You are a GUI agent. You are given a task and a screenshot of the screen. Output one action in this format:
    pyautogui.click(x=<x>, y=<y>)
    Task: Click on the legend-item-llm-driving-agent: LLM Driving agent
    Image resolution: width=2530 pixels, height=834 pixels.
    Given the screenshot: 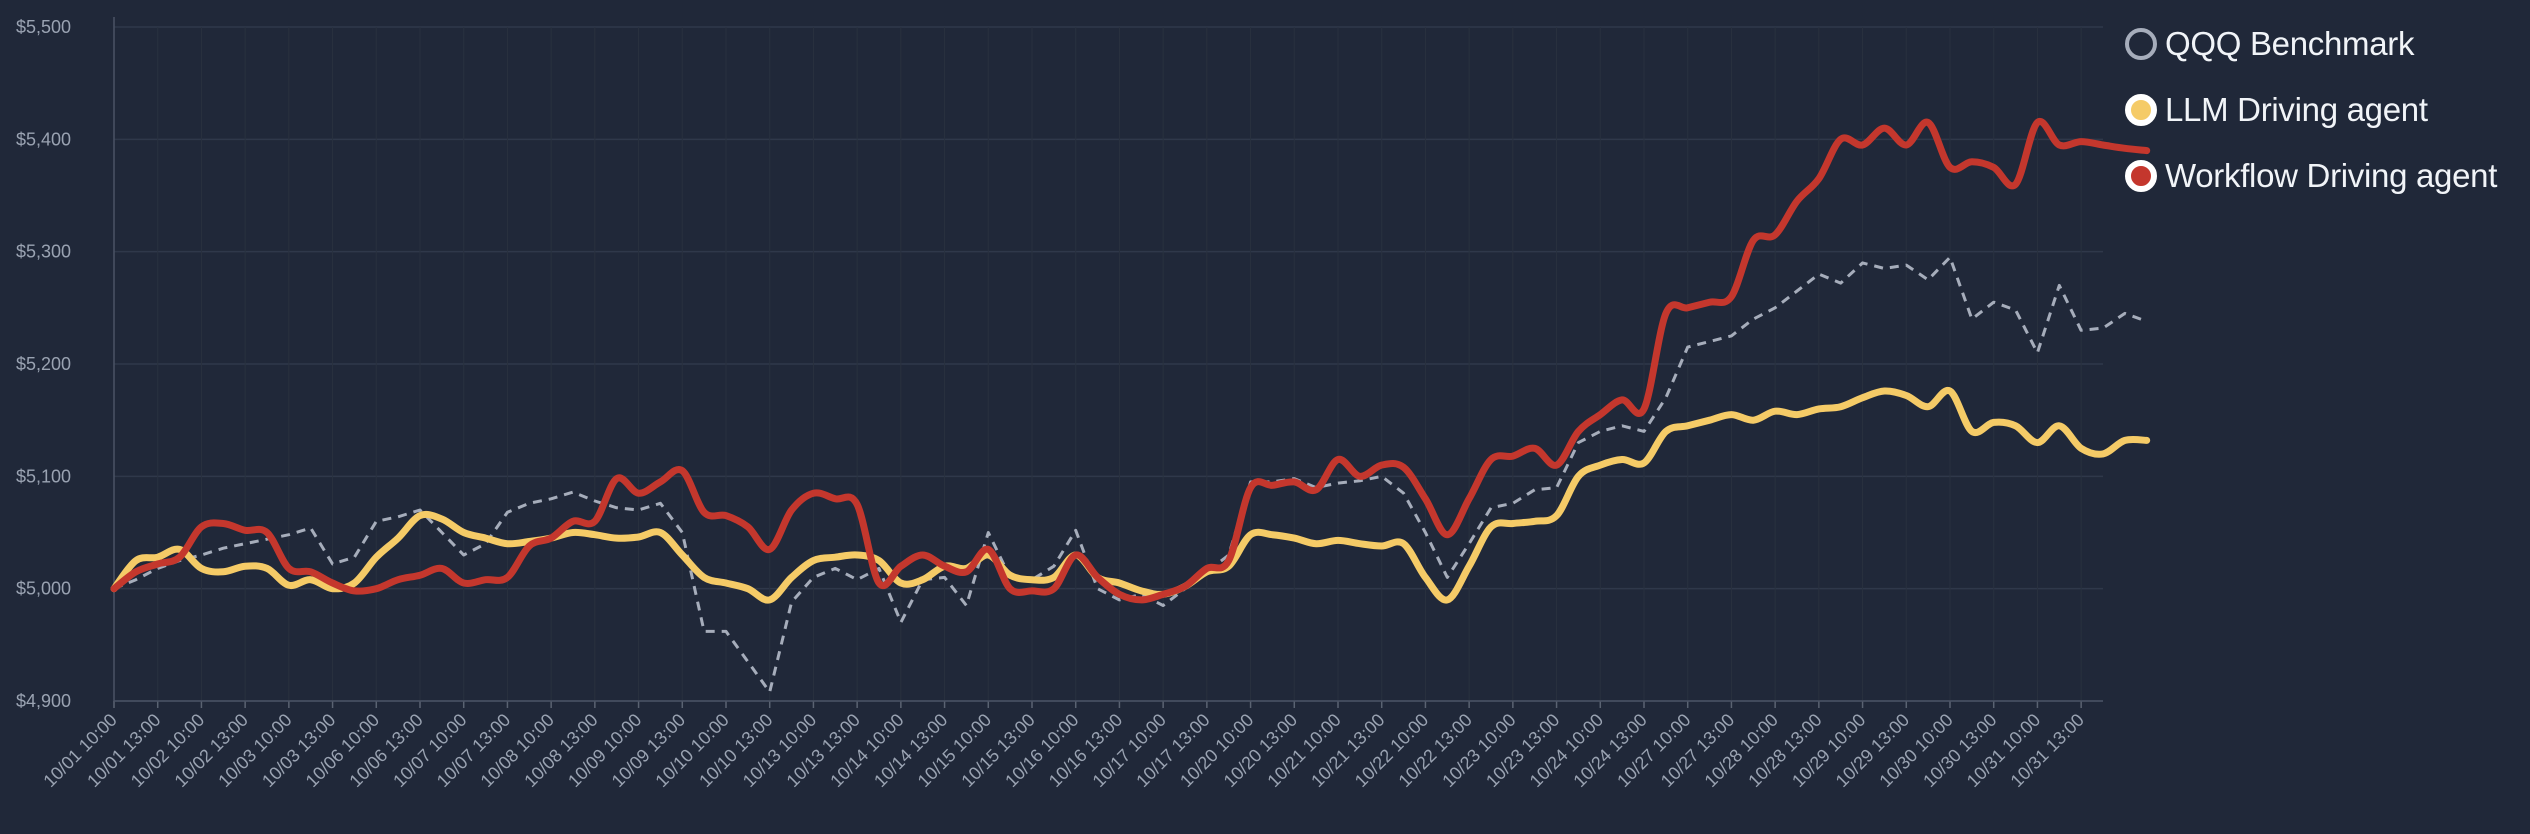 What is the action you would take?
    pyautogui.click(x=2325, y=110)
    